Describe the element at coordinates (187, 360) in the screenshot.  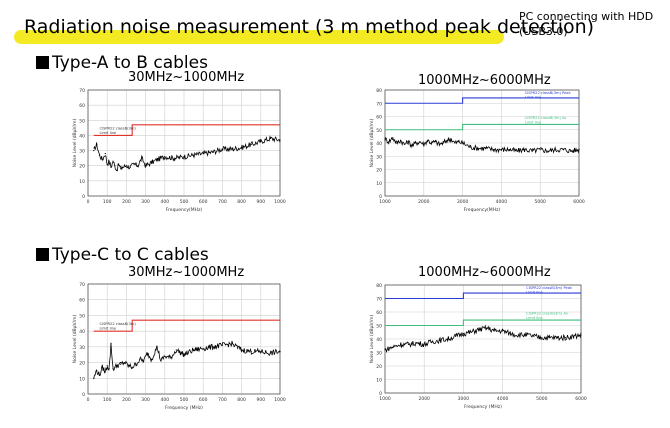
I see `noise-trace` at that location.